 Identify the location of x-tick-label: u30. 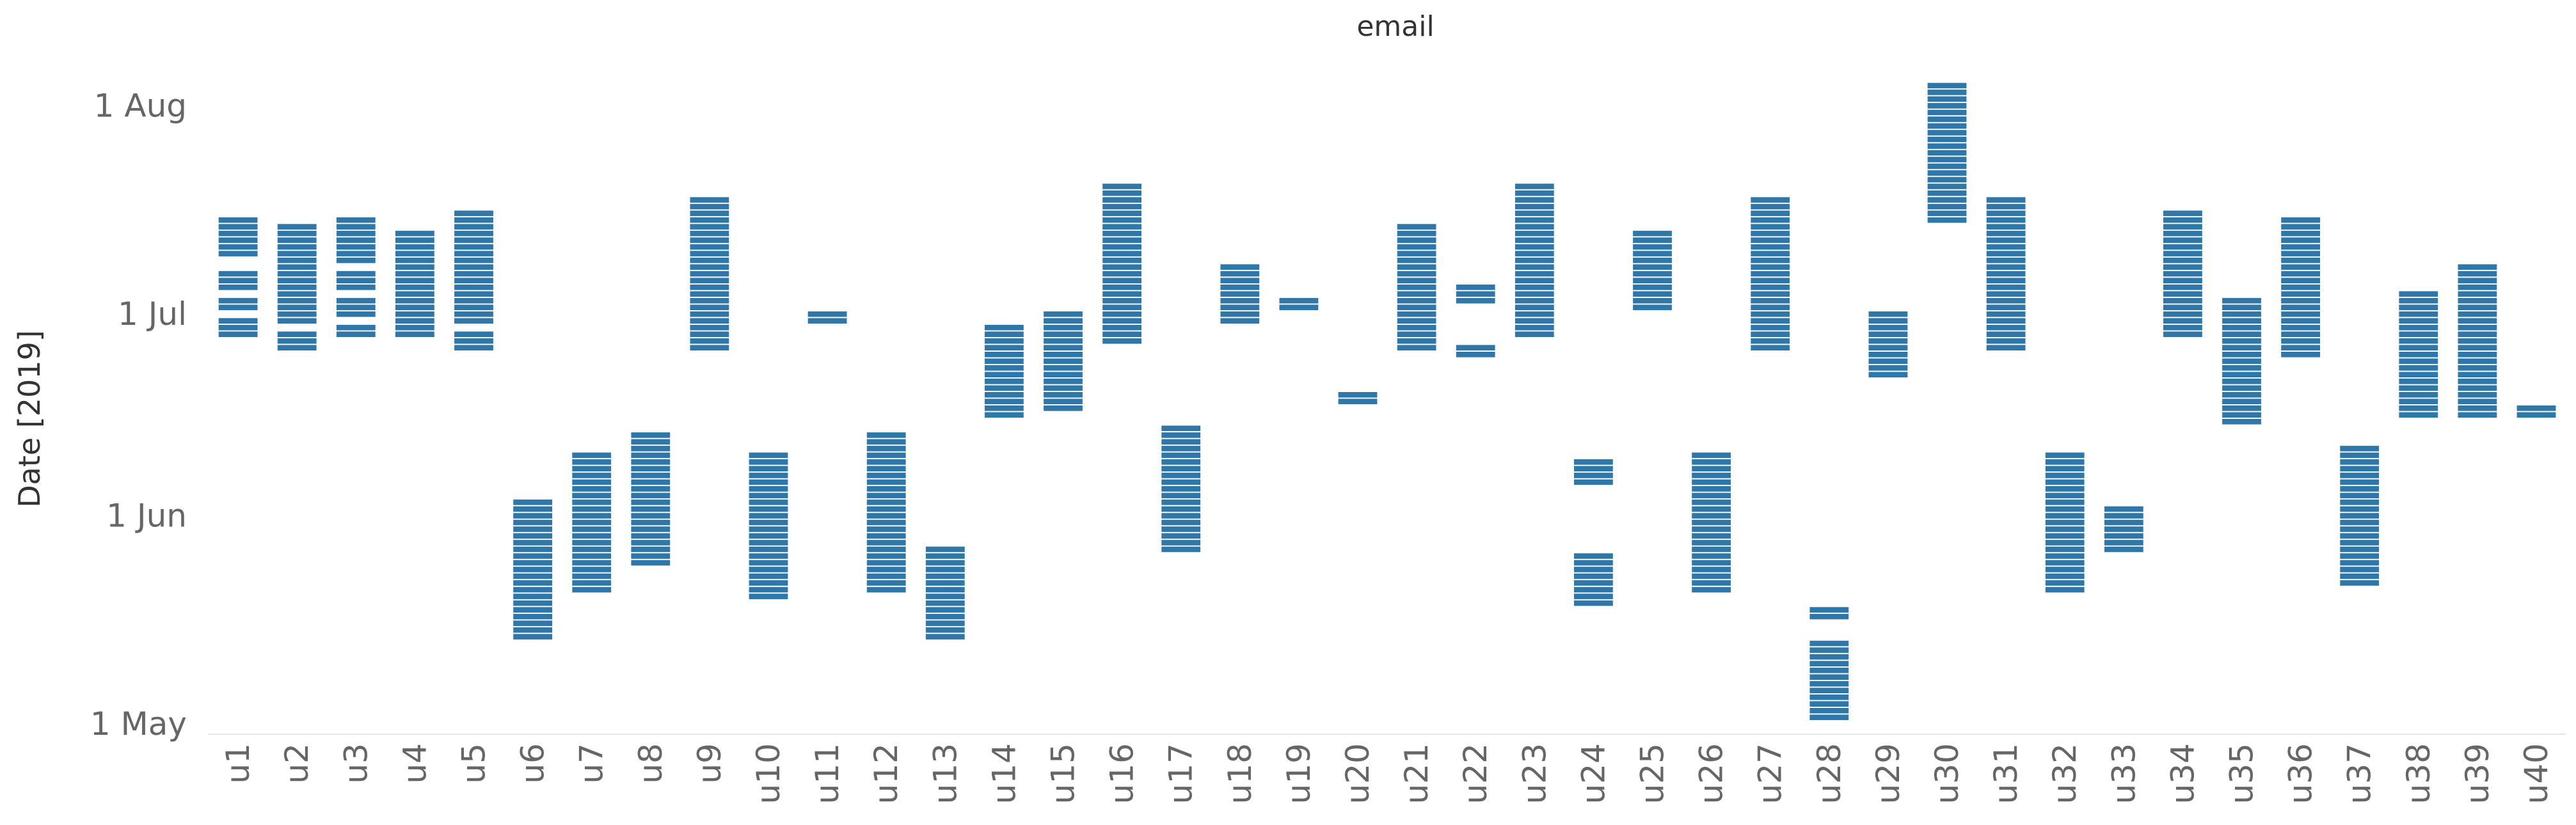
(1947, 773).